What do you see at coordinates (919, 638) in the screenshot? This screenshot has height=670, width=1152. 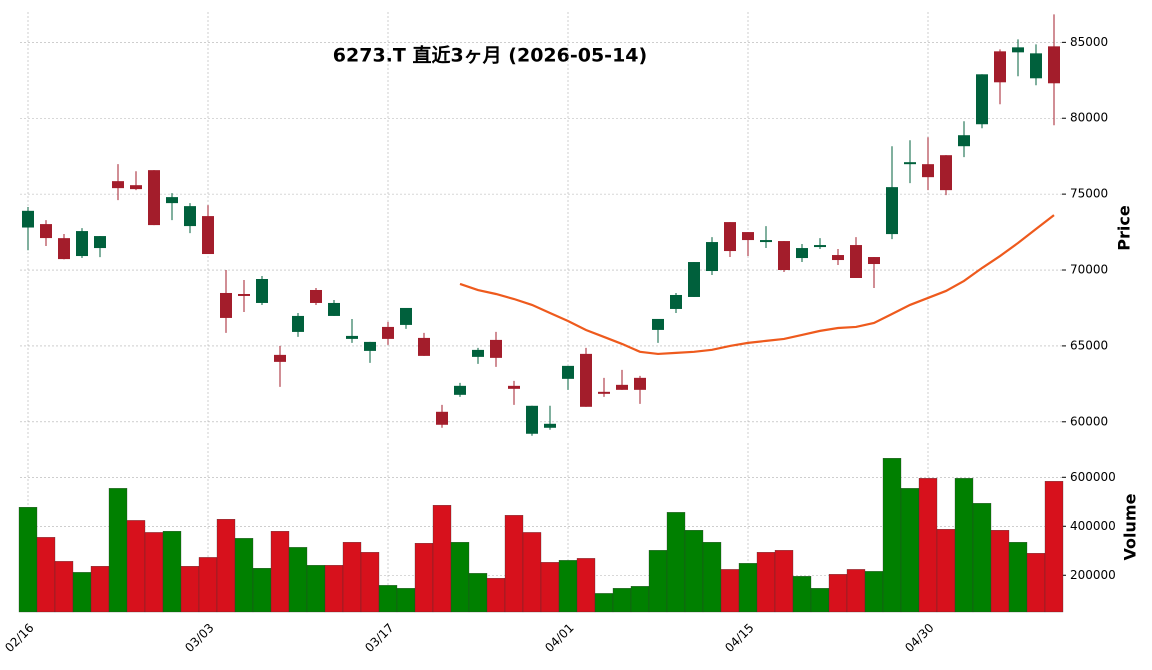 I see `x-tick-label: 04/30` at bounding box center [919, 638].